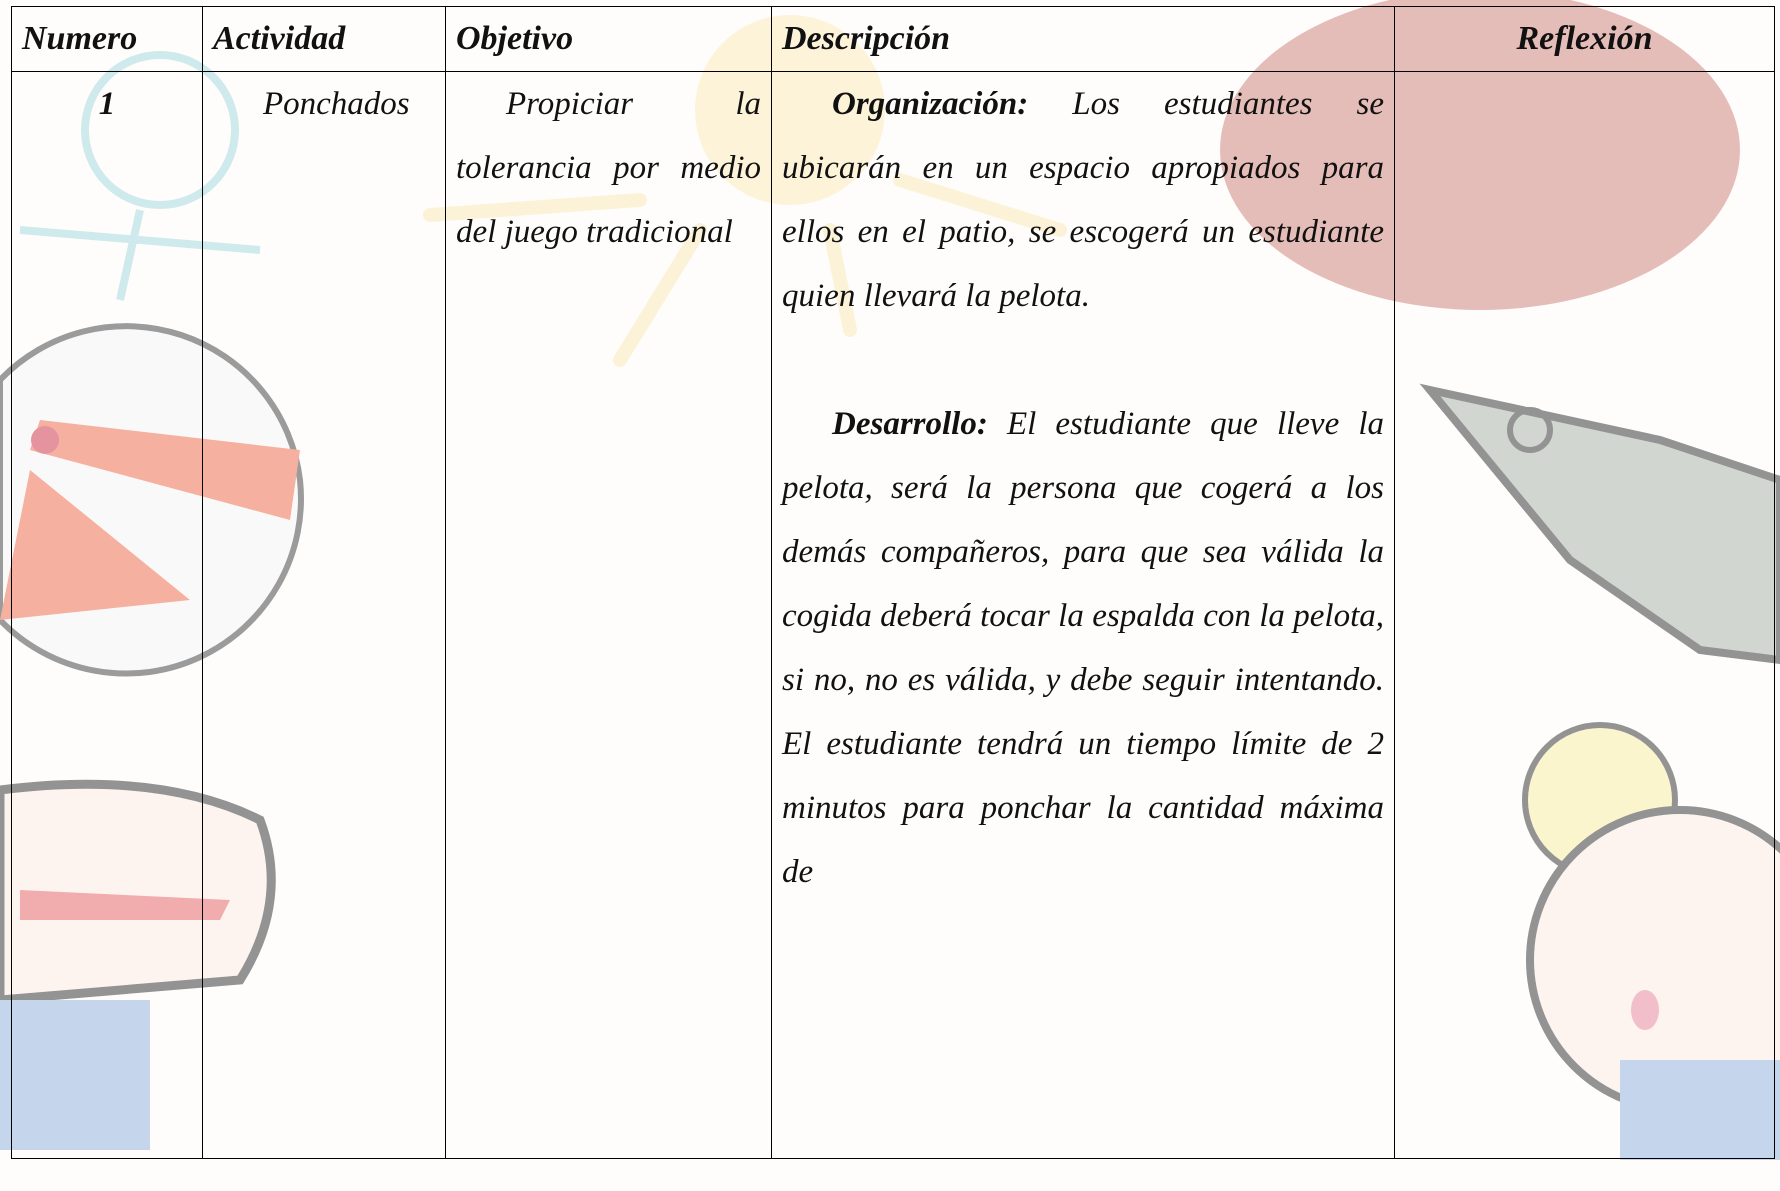  I want to click on header-cell: Descripción, so click(1083, 39).